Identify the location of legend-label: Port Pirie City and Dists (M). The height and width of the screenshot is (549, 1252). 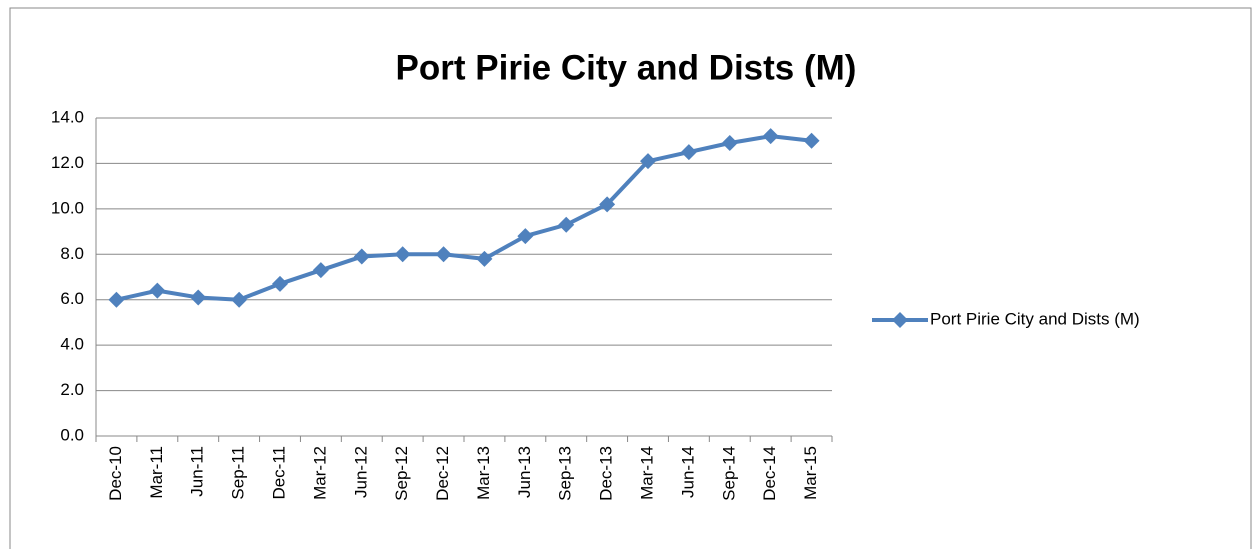
(1035, 318).